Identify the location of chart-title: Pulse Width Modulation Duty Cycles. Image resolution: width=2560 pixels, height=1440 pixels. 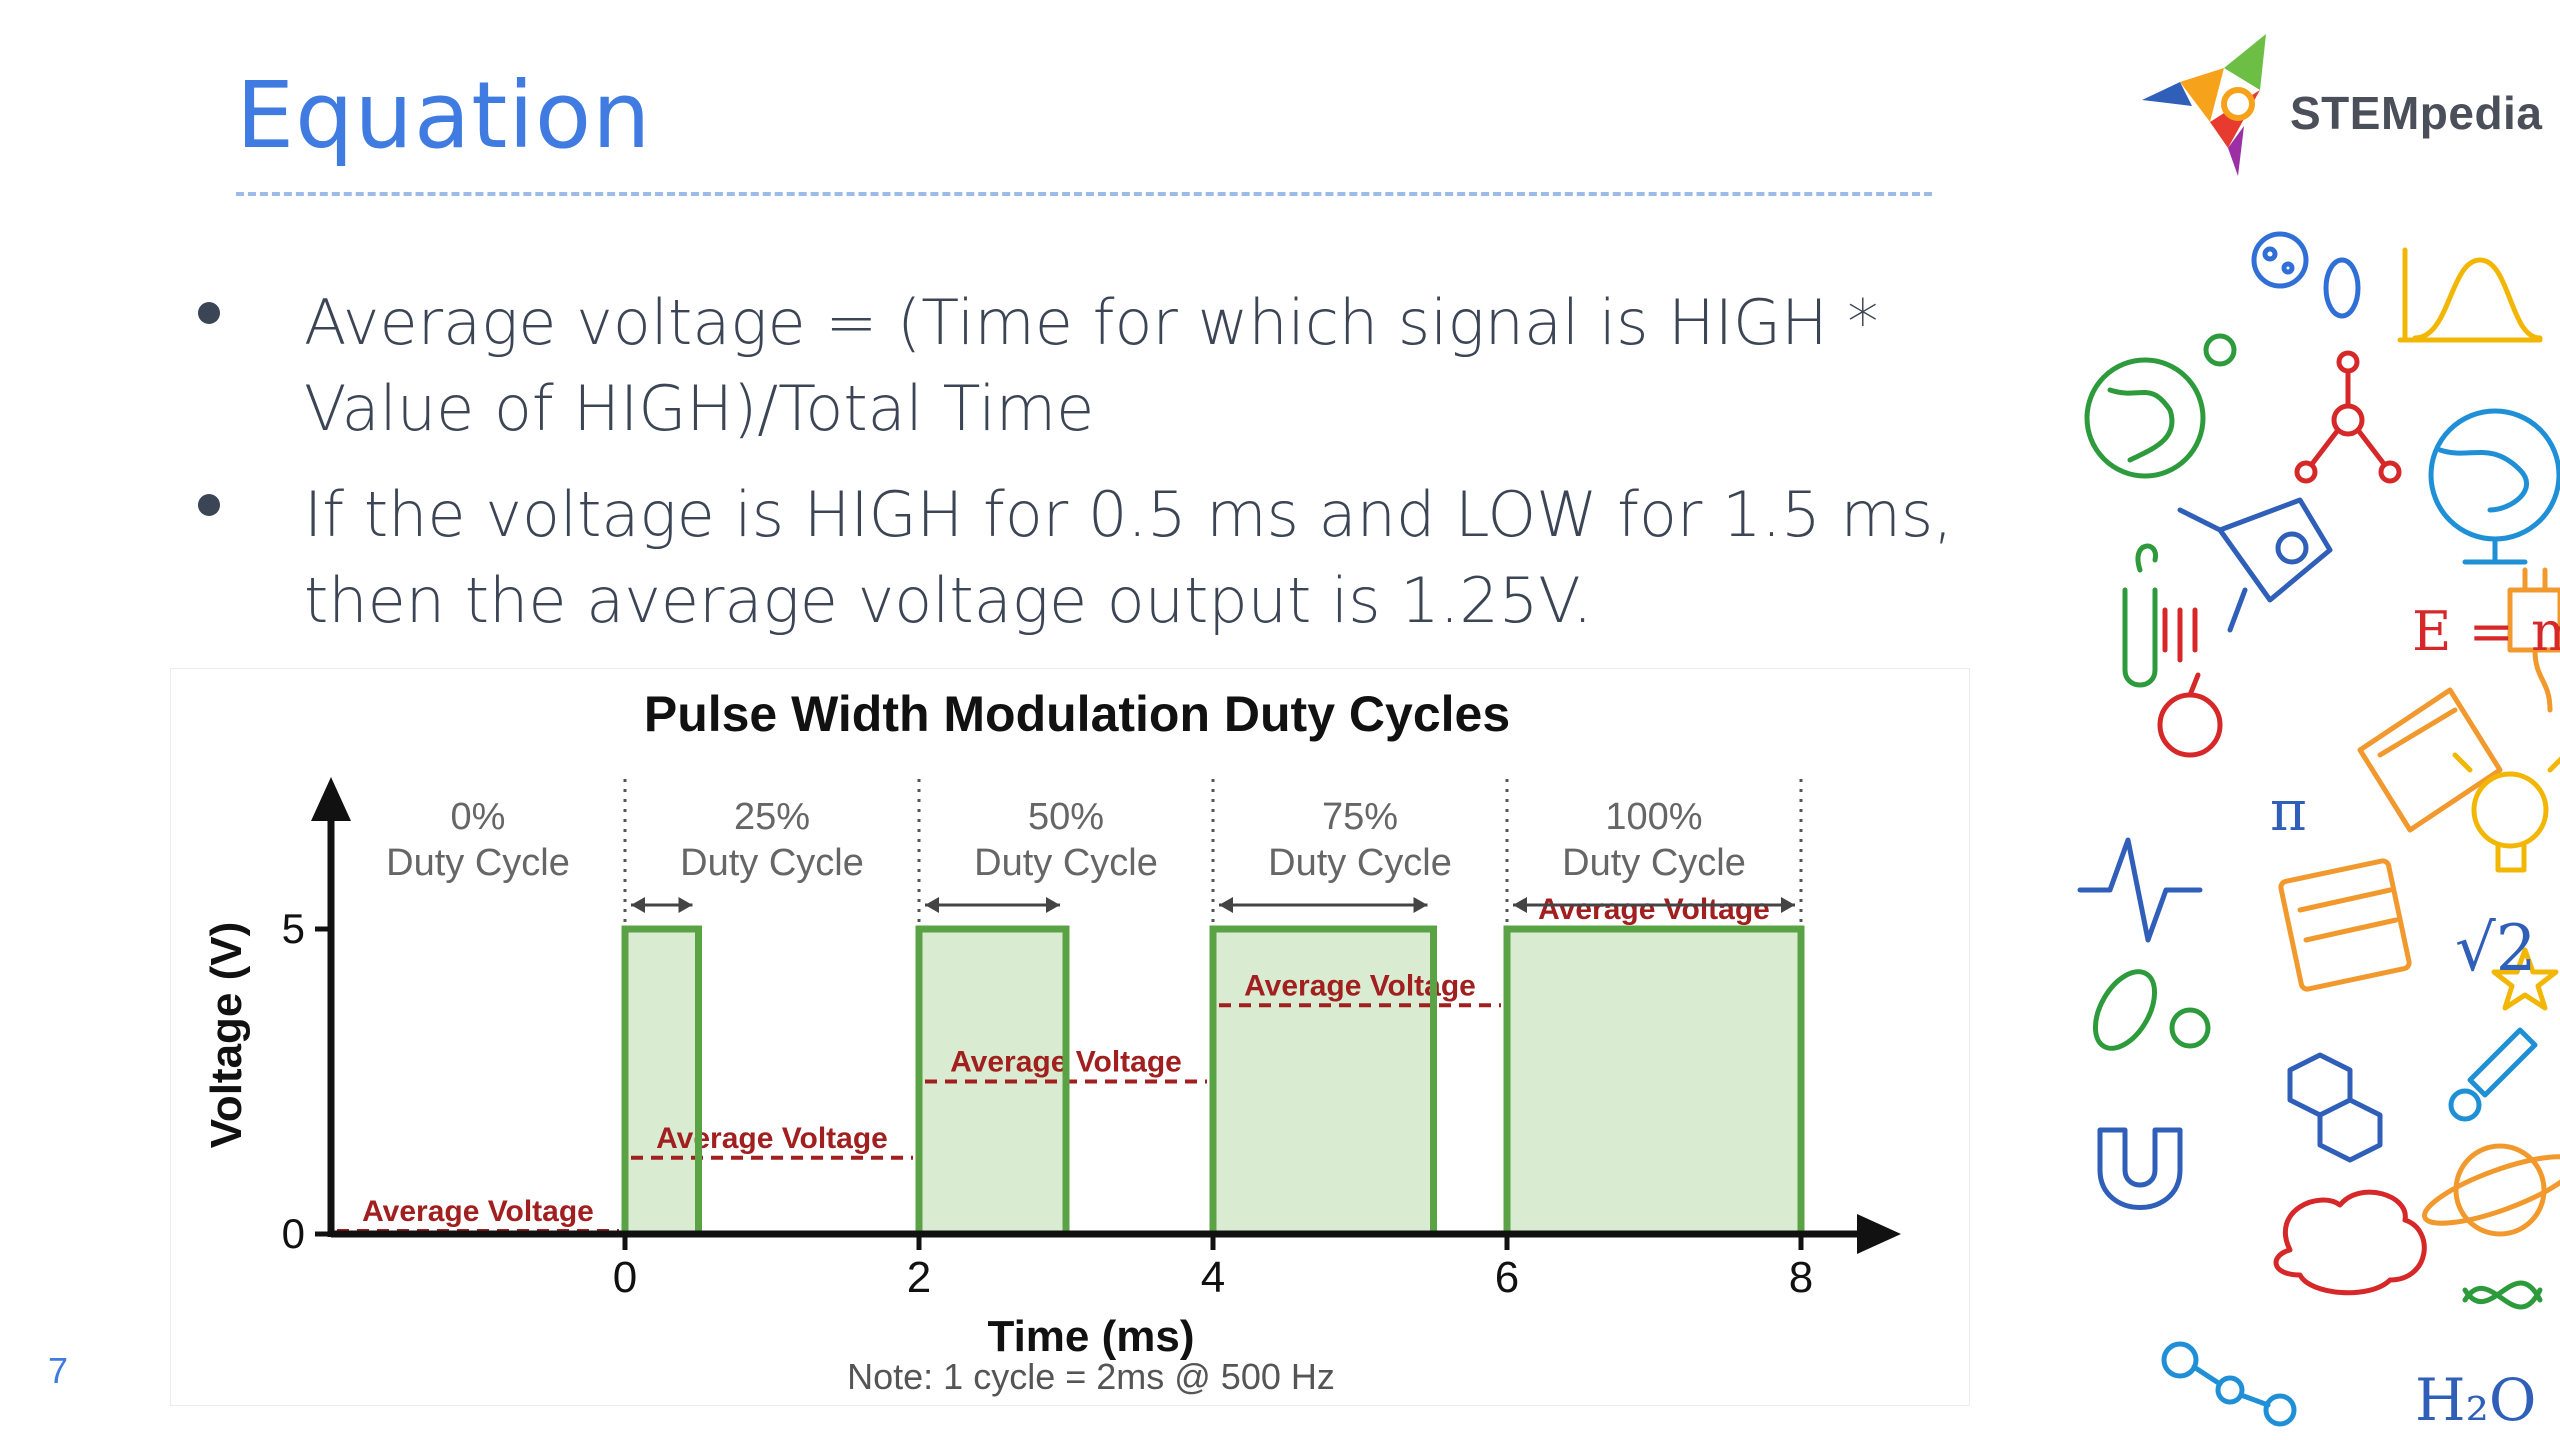
(1077, 714).